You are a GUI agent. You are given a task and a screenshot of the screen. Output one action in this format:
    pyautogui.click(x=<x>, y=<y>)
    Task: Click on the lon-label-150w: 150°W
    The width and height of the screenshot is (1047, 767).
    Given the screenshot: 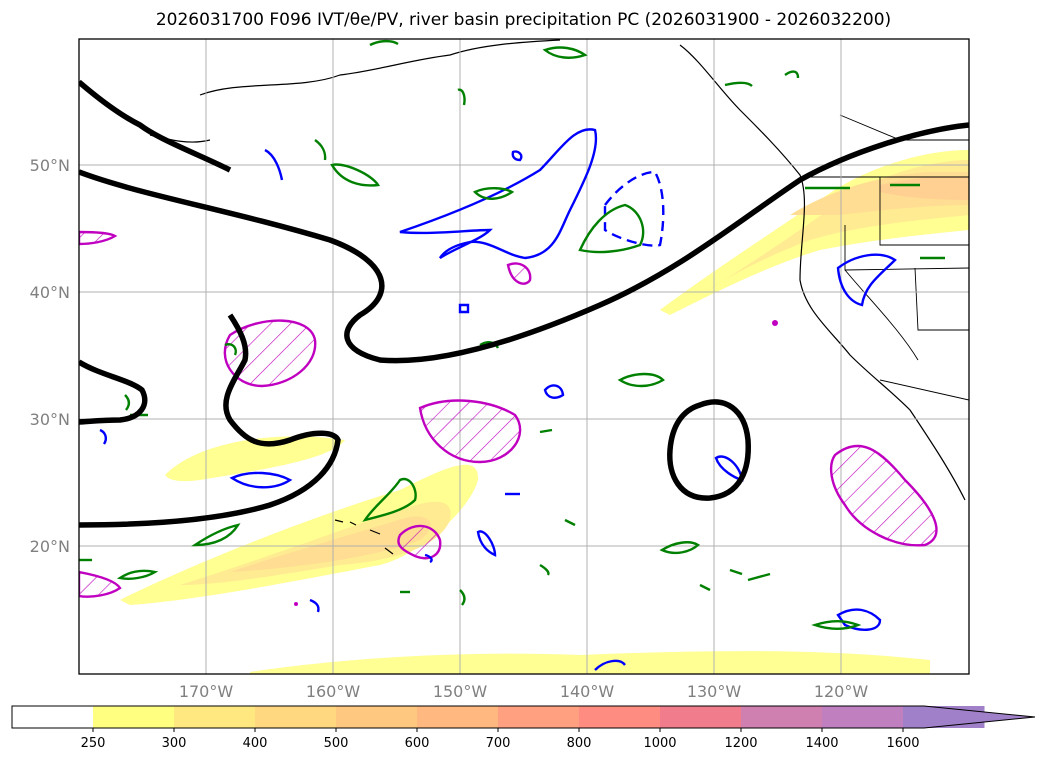 What is the action you would take?
    pyautogui.click(x=460, y=691)
    